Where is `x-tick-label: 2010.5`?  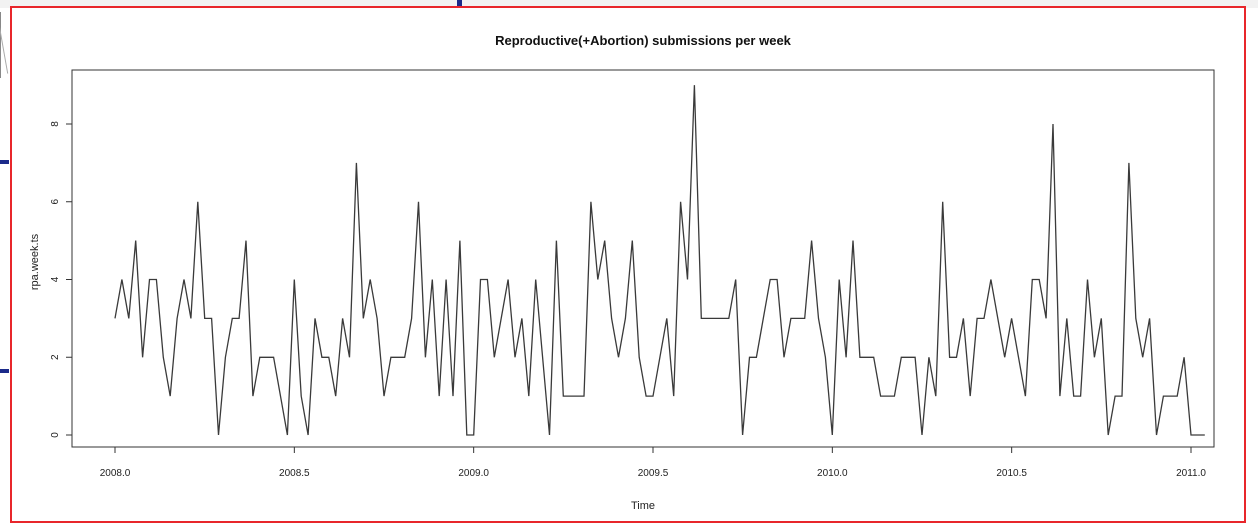
x-tick-label: 2010.5 is located at coordinates (1011, 473).